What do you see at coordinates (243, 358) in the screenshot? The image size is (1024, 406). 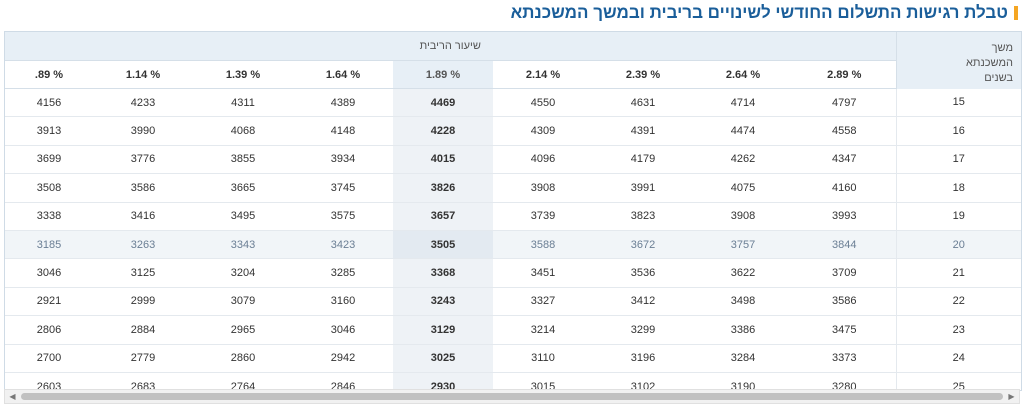 I see `payment-cell: 2860` at bounding box center [243, 358].